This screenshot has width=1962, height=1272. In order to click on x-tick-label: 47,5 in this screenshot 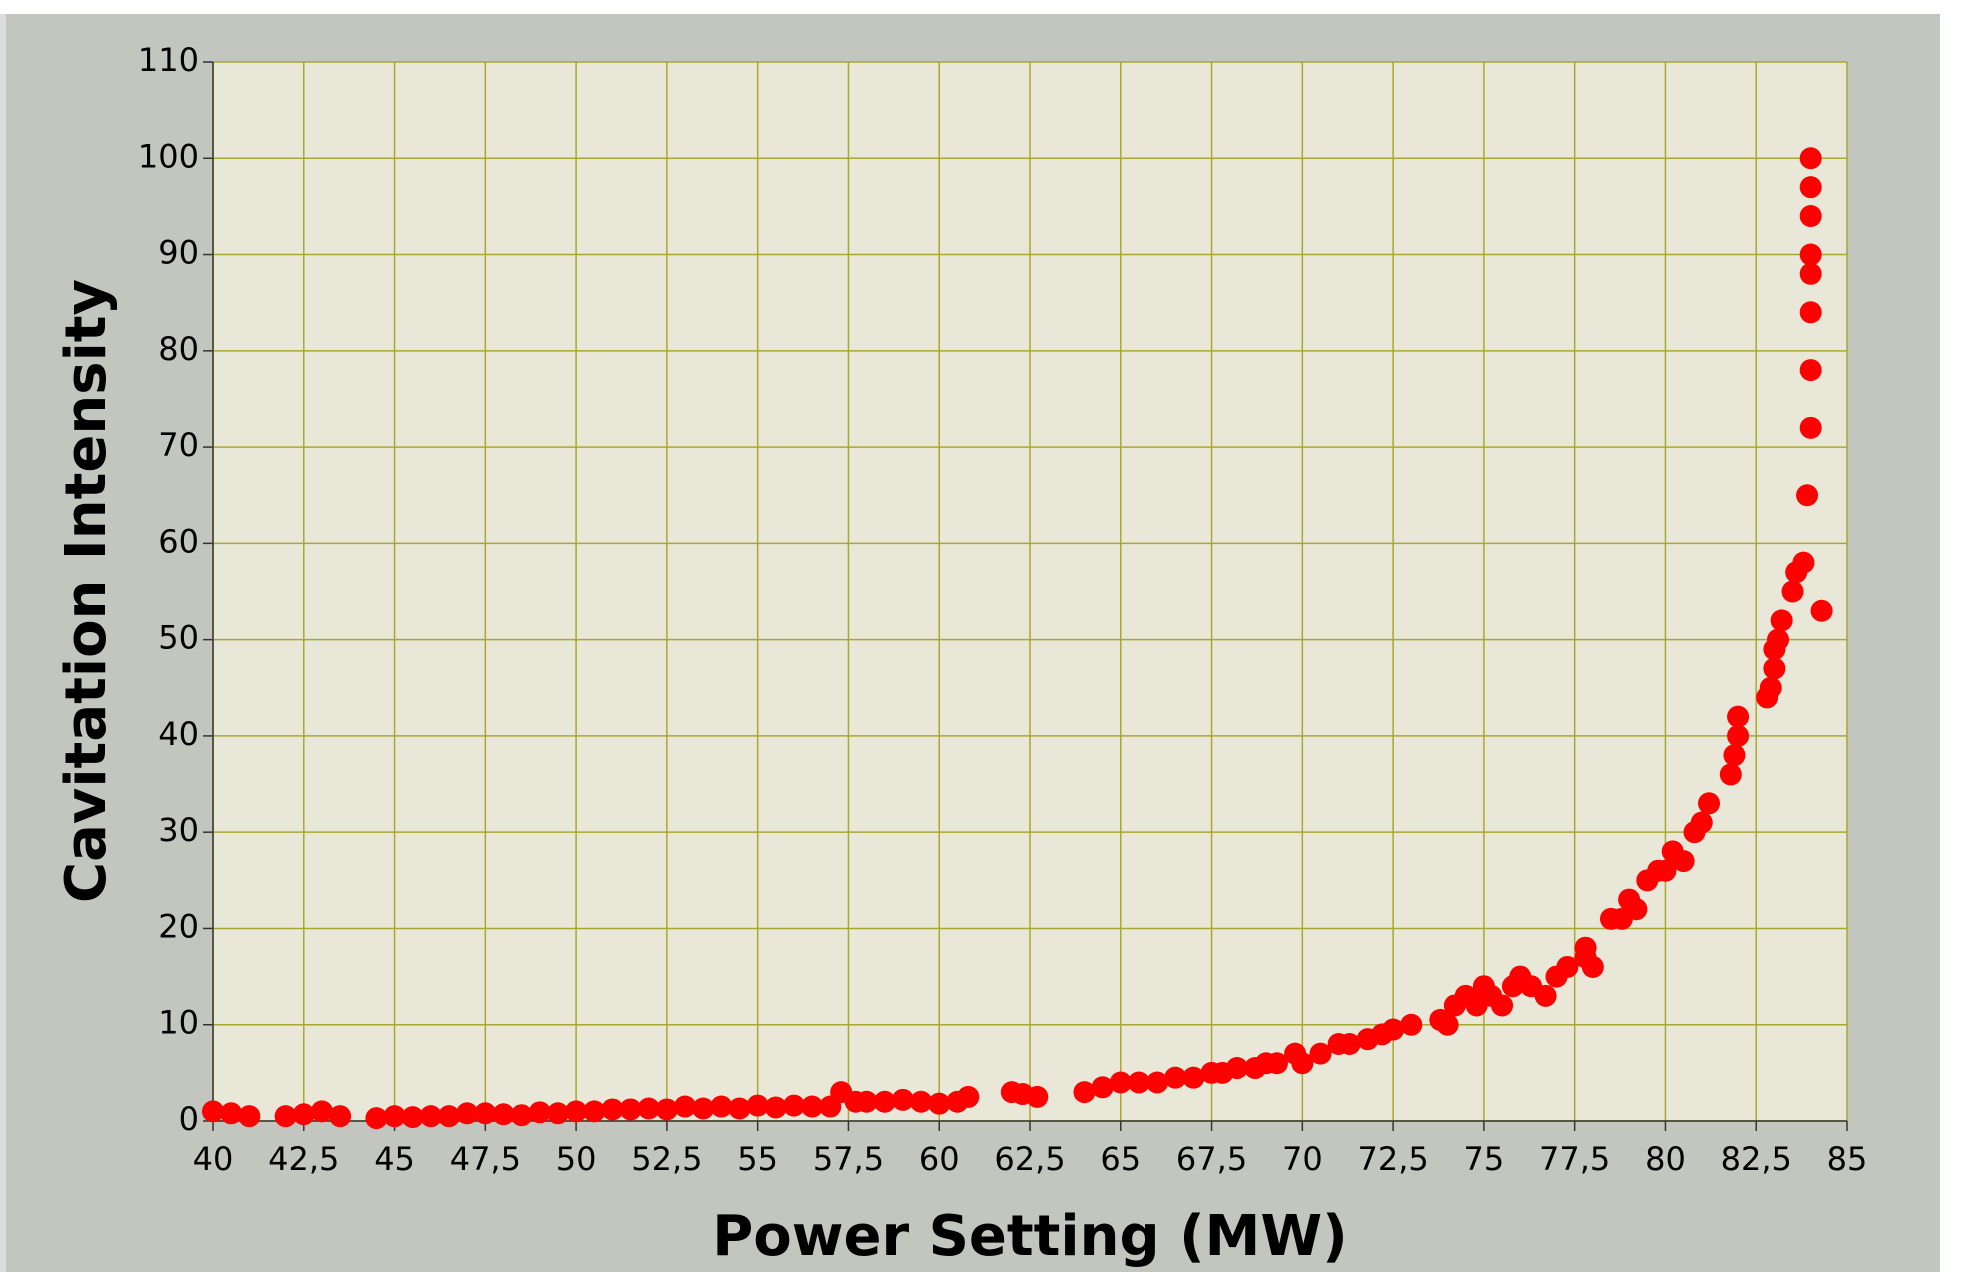, I will do `click(485, 1159)`.